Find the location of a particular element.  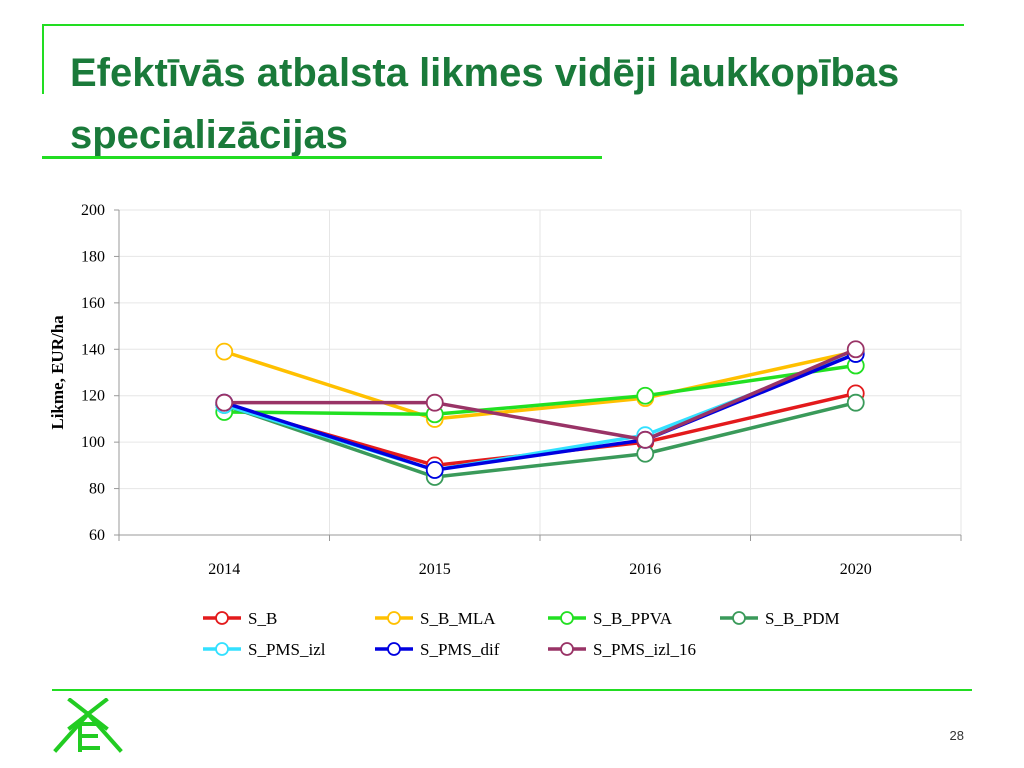

legend-label: S_PMS_izl_16 is located at coordinates (644, 649).